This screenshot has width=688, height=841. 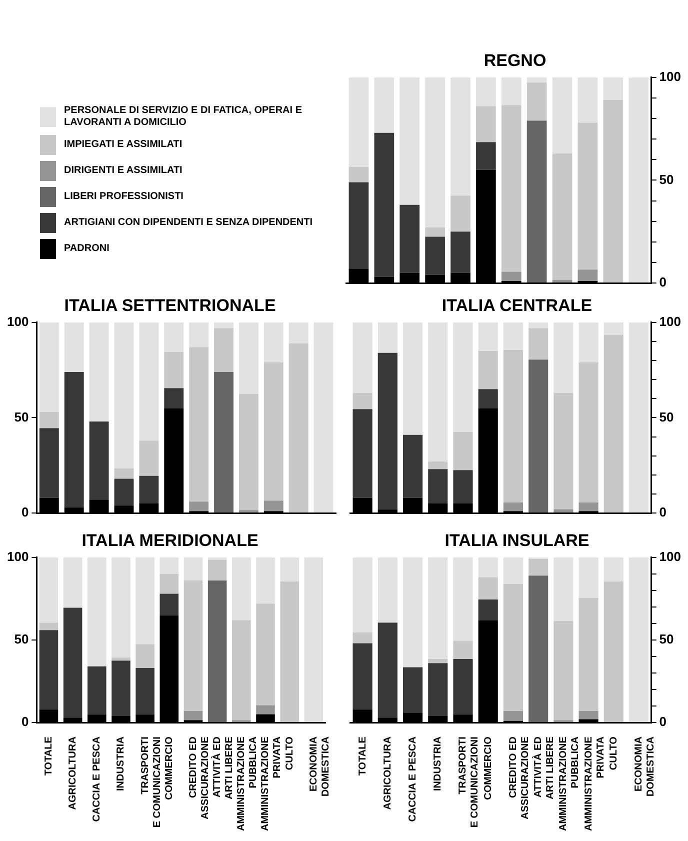 What do you see at coordinates (123, 171) in the screenshot?
I see `legend-label: DIRIGENTI E ASSIMILATI` at bounding box center [123, 171].